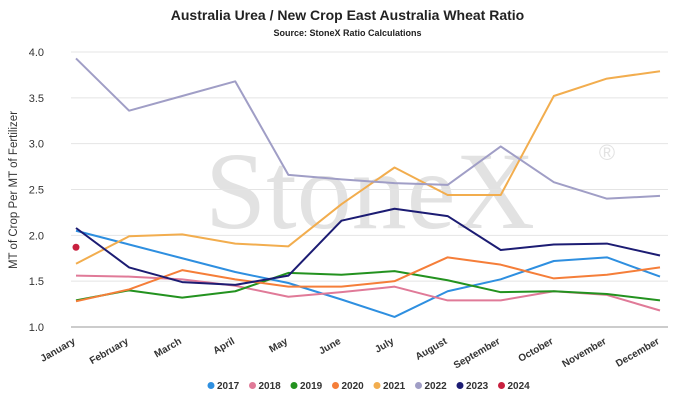  What do you see at coordinates (294, 385) in the screenshot?
I see `legend-marker-2019` at bounding box center [294, 385].